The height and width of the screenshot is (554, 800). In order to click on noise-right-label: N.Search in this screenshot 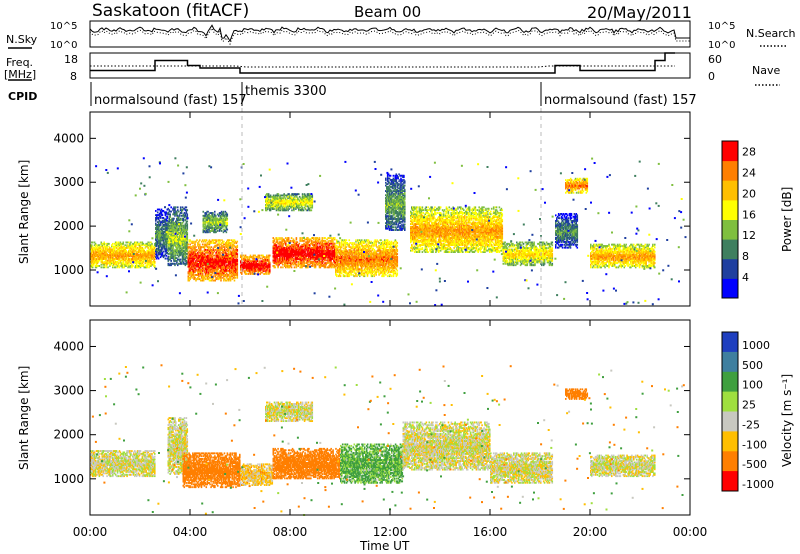, I will do `click(771, 33)`.